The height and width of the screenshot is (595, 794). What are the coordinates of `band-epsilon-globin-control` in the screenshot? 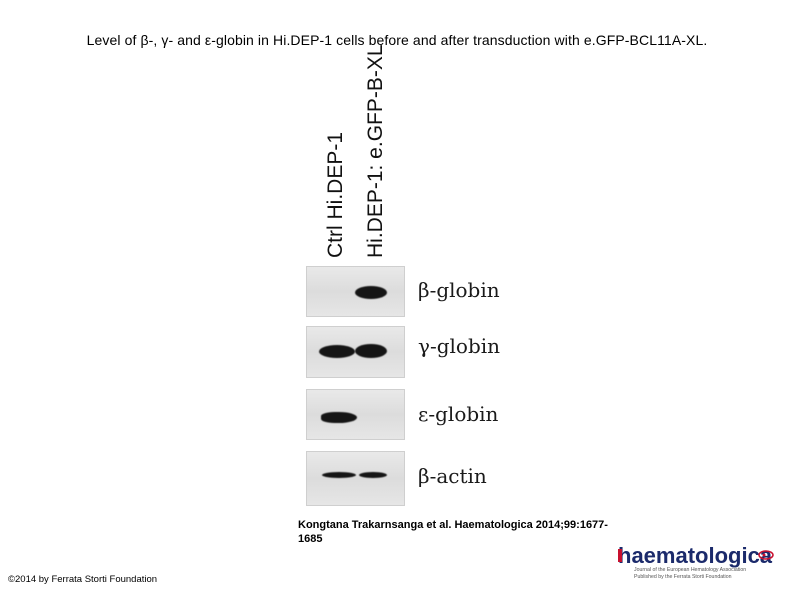 It's located at (339, 417).